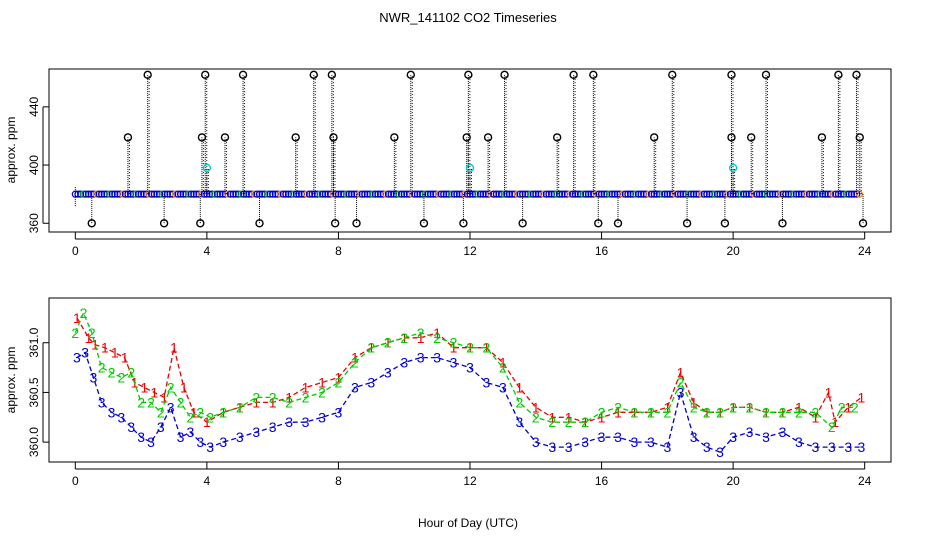  What do you see at coordinates (34, 107) in the screenshot?
I see `top-y-tick-label: 440` at bounding box center [34, 107].